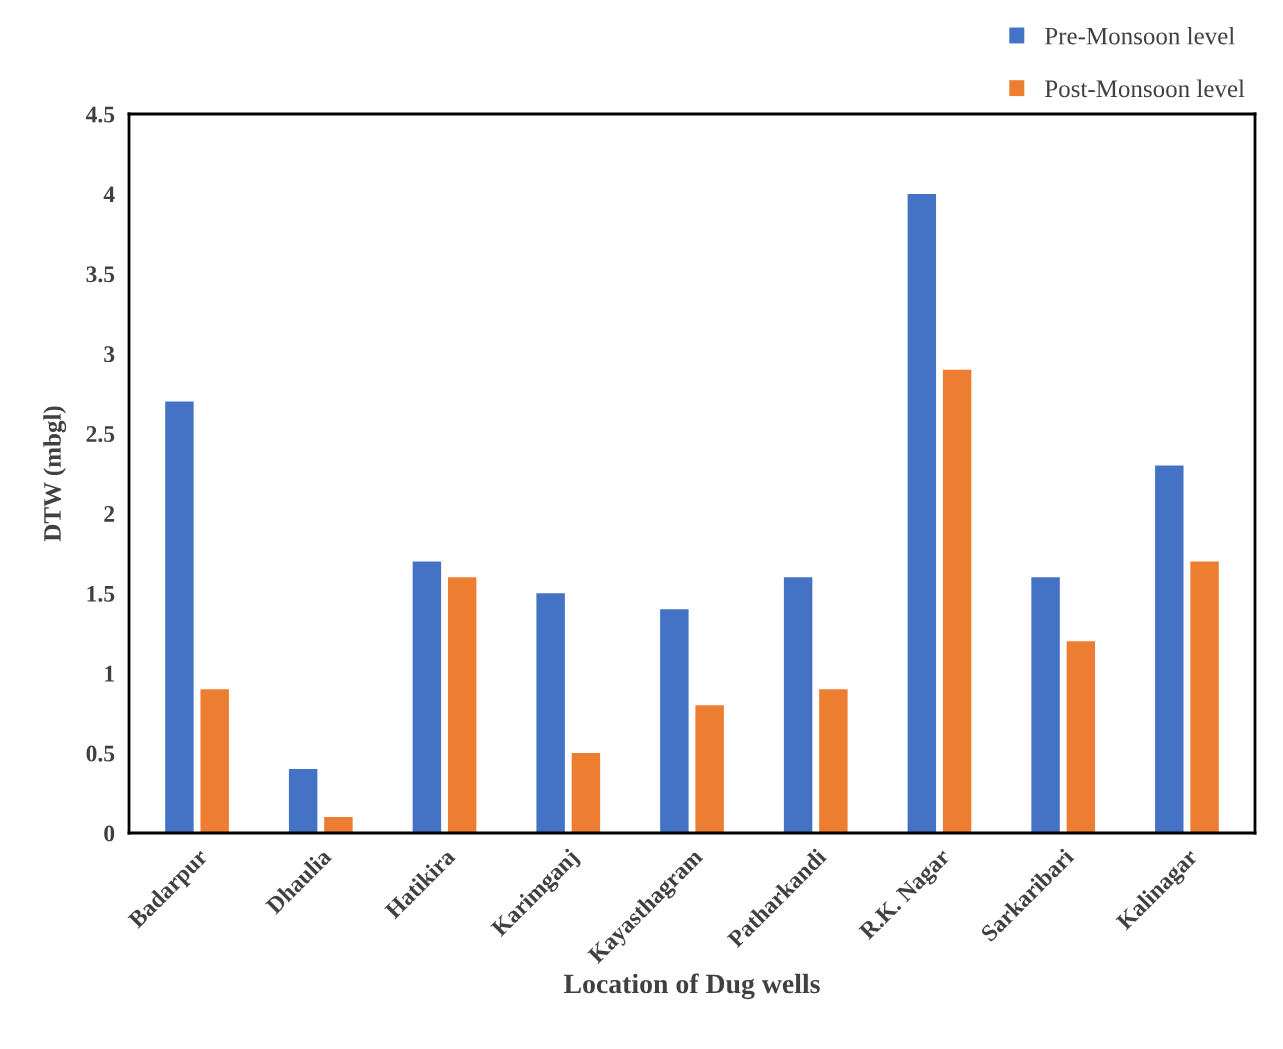 The width and height of the screenshot is (1283, 1049). I want to click on y-tick-label: 0, so click(109, 833).